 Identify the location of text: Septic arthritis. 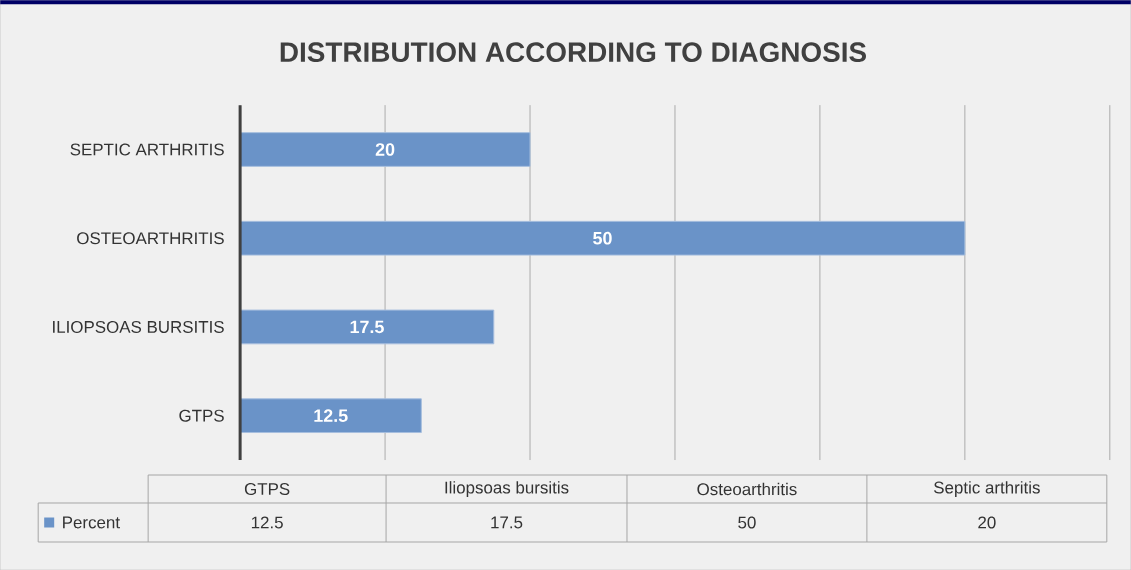
(986, 489).